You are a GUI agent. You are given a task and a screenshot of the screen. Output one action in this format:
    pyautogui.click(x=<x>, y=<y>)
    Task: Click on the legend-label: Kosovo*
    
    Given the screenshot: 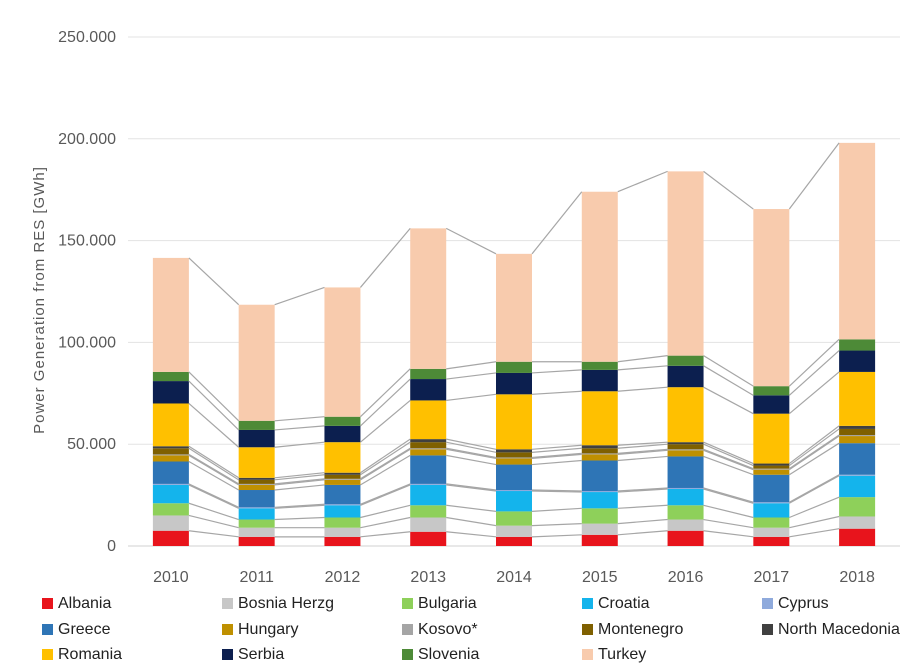 What is the action you would take?
    pyautogui.click(x=448, y=629)
    